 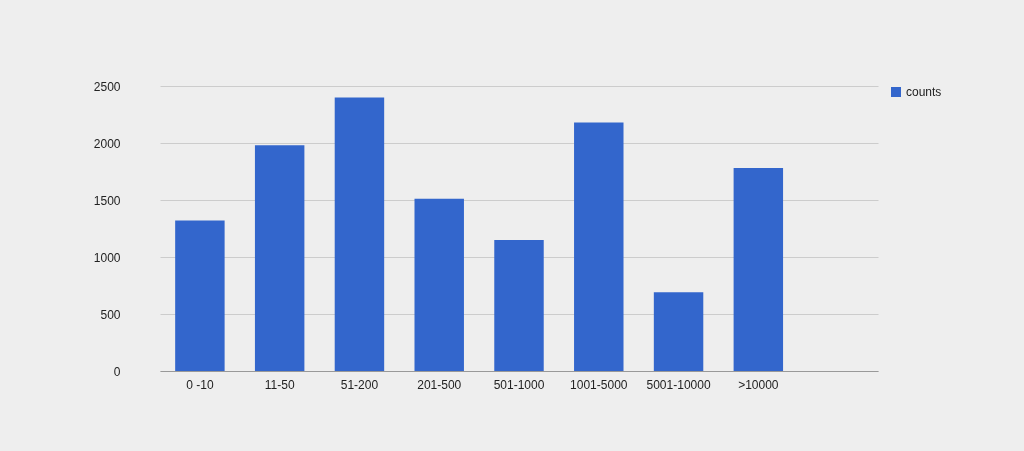 What do you see at coordinates (279, 384) in the screenshot?
I see `x-tick-label: 11-50` at bounding box center [279, 384].